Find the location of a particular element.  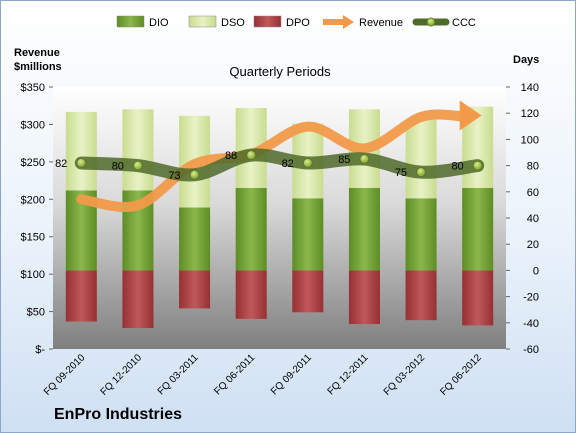

ccc-data-label: 88 is located at coordinates (231, 156).